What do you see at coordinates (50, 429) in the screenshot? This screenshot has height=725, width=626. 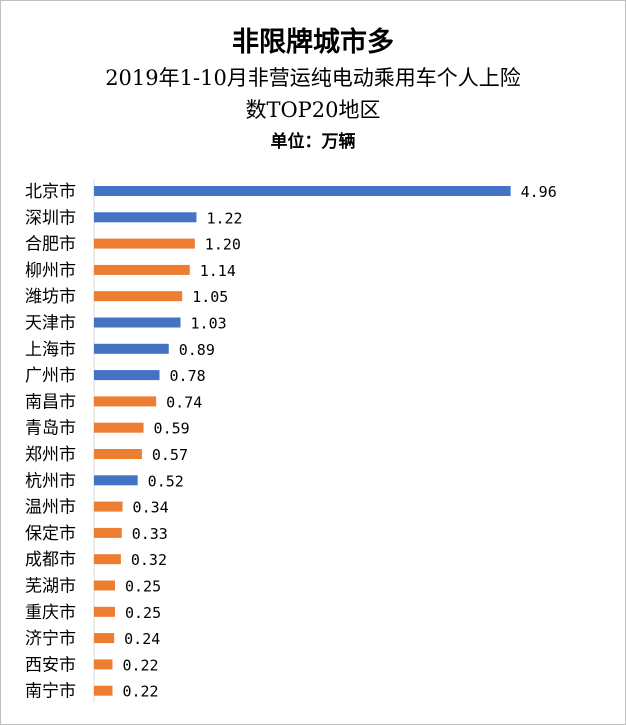 I see `category-tick-label: 青岛市` at bounding box center [50, 429].